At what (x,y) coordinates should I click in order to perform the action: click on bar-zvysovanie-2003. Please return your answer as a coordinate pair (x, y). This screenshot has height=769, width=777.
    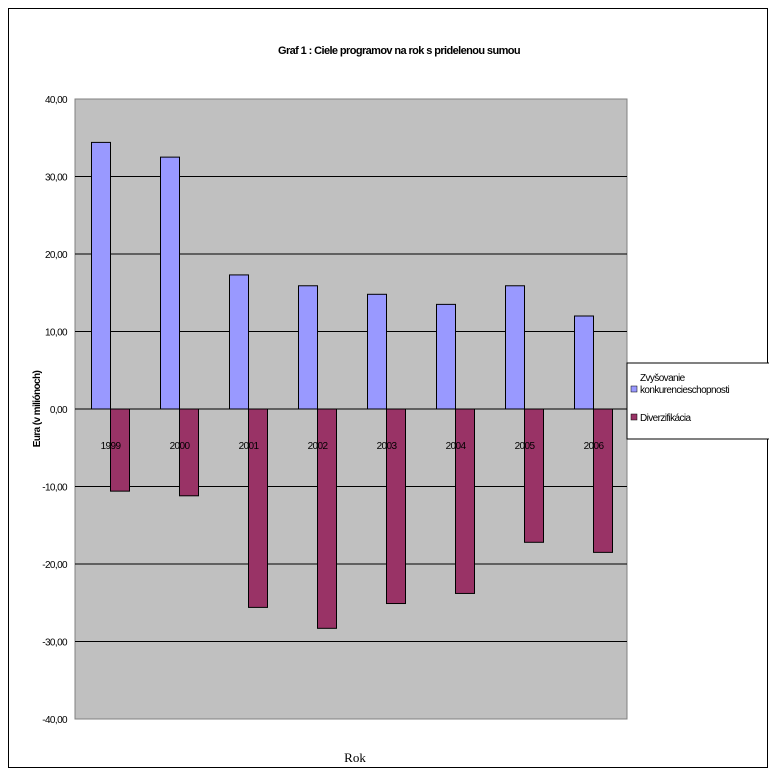
    Looking at the image, I should click on (377, 351).